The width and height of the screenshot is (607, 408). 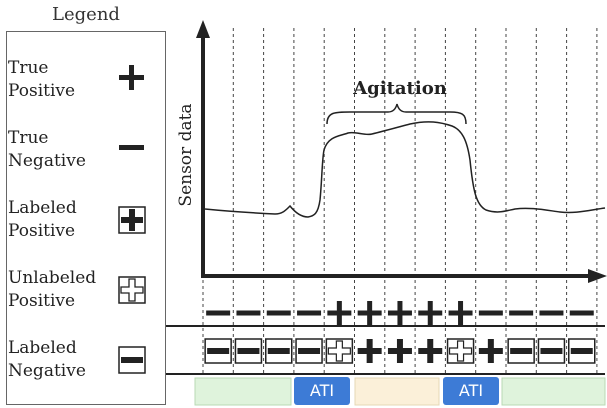 What do you see at coordinates (52, 278) in the screenshot?
I see `legend-label-line1: Unlabeled` at bounding box center [52, 278].